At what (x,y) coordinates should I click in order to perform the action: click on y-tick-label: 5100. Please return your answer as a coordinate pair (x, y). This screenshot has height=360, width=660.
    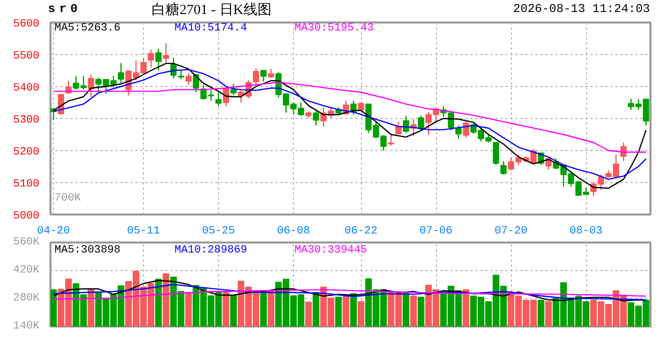
    Looking at the image, I should click on (26, 184).